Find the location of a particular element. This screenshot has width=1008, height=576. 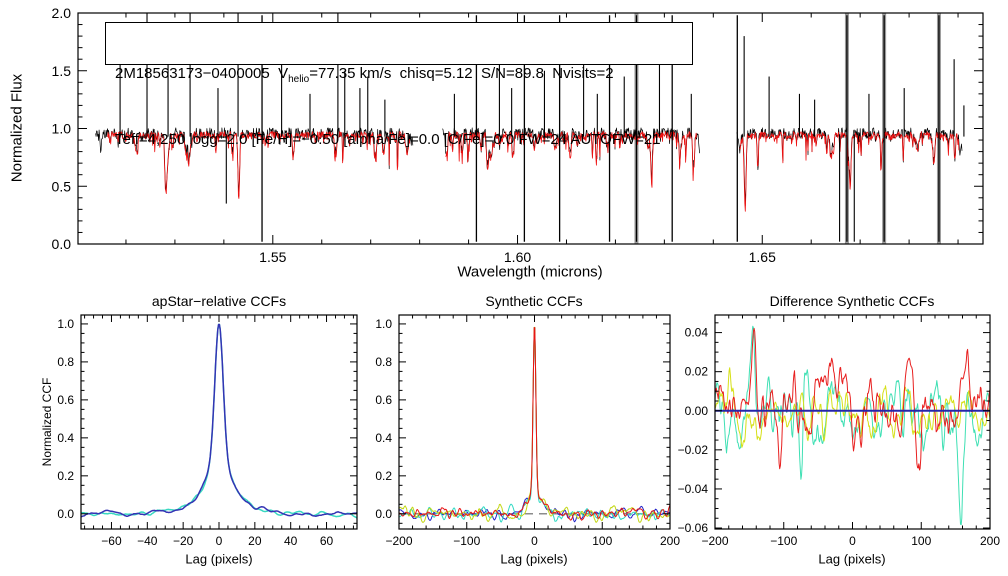

svg-text: −20 is located at coordinates (183, 541).